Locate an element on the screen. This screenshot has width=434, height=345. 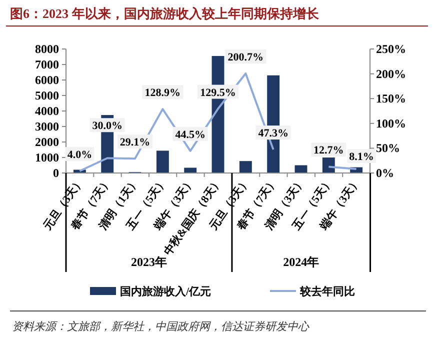
y-tick-label: 4000 is located at coordinates (47, 111).